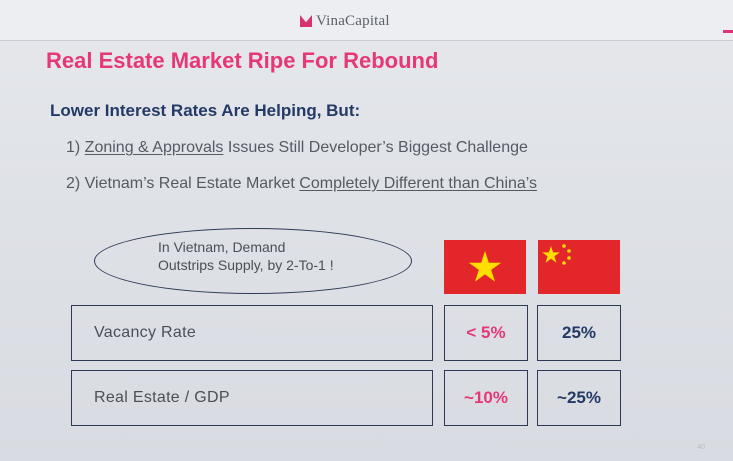 The height and width of the screenshot is (461, 733). I want to click on header-bar: VinaCapital, so click(366, 20).